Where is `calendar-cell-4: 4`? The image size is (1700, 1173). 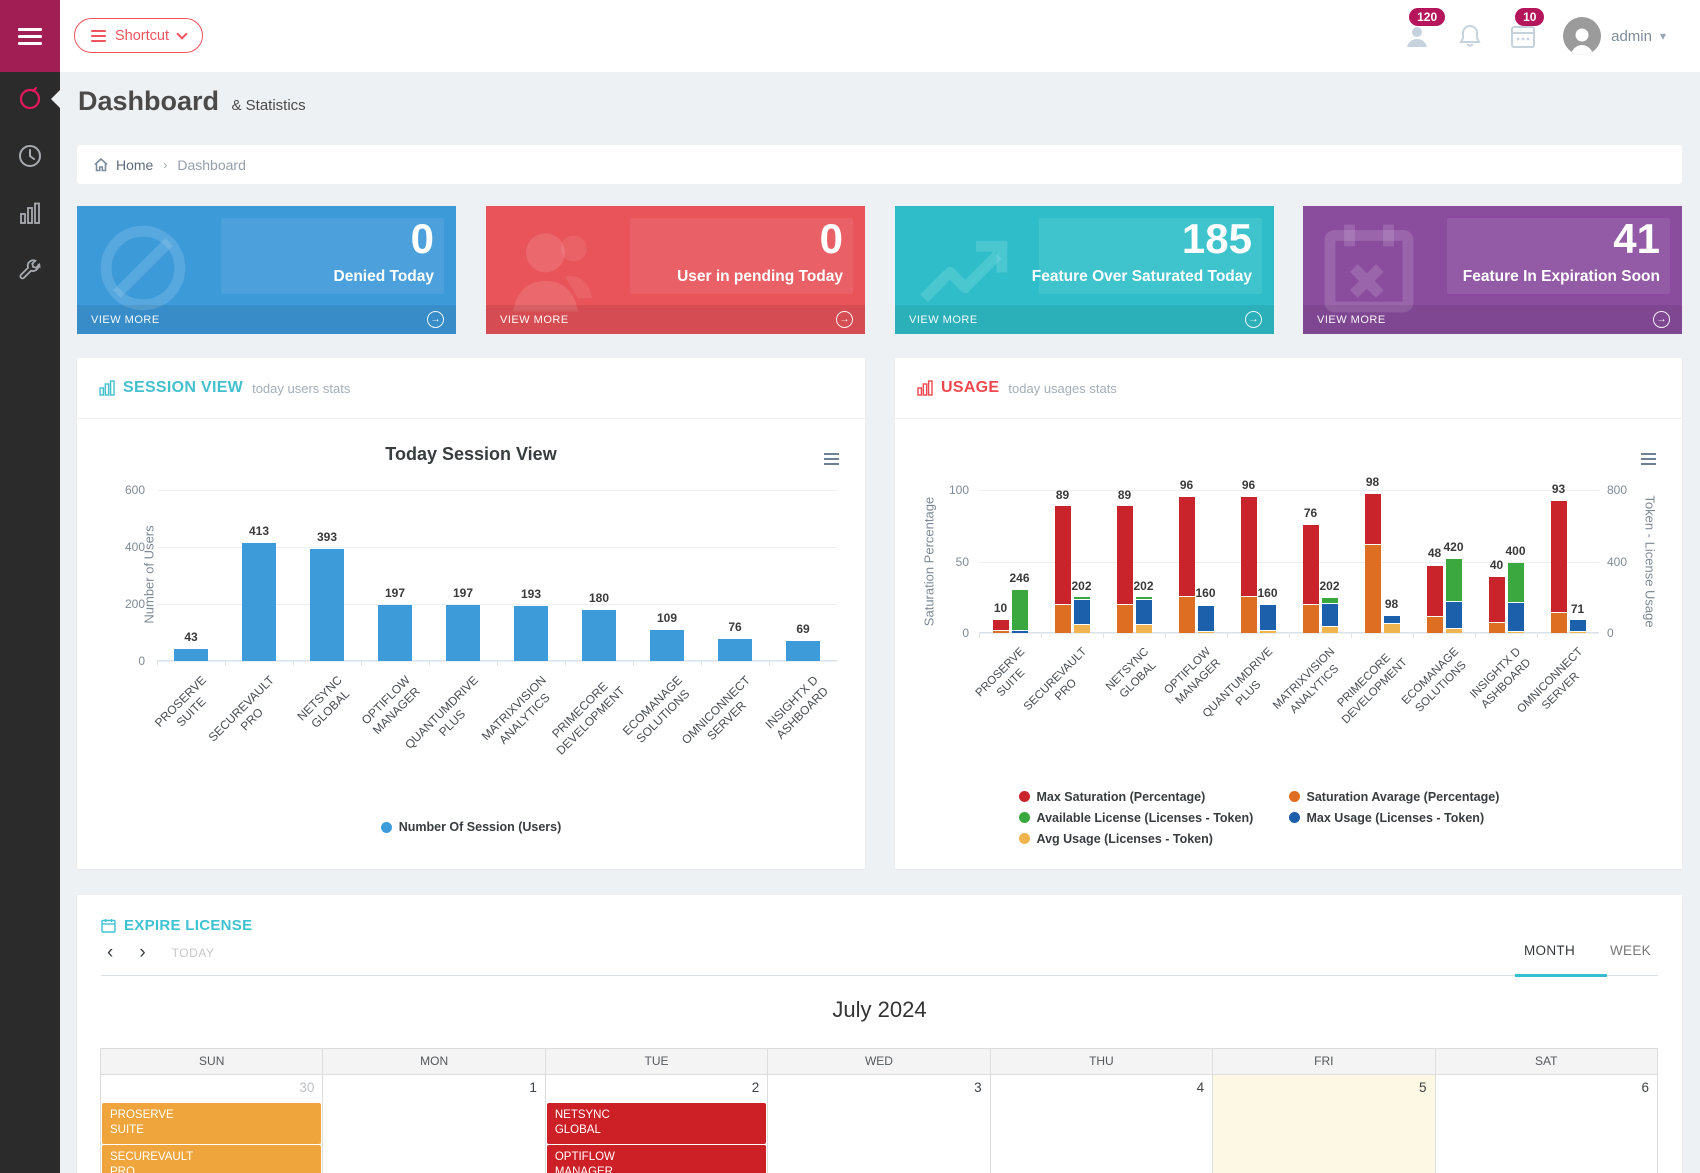
calendar-cell-4: 4 is located at coordinates (1102, 1124).